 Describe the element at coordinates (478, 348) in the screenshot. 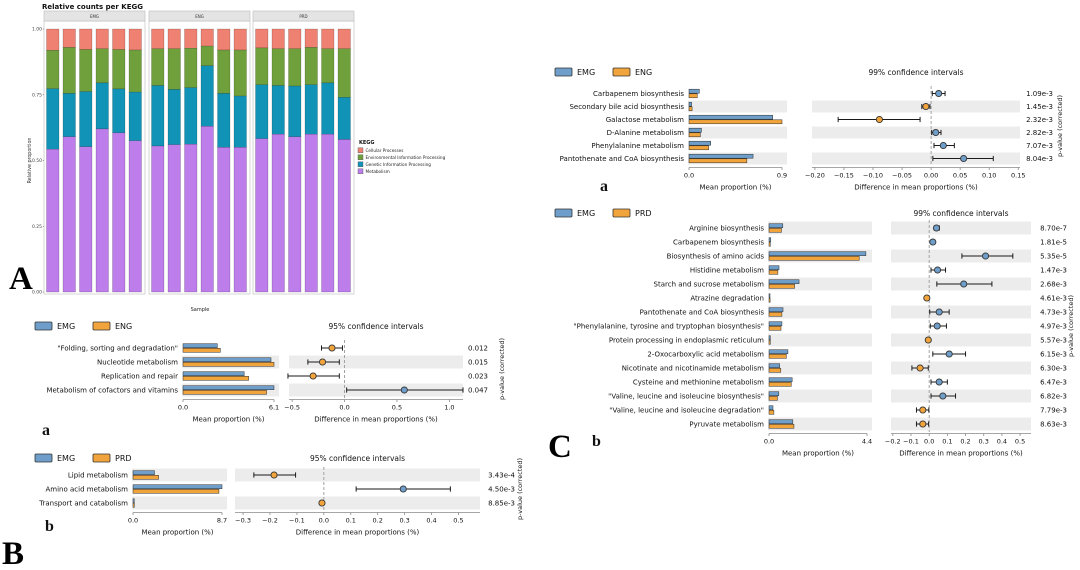

I see `p-value: 0.012` at that location.